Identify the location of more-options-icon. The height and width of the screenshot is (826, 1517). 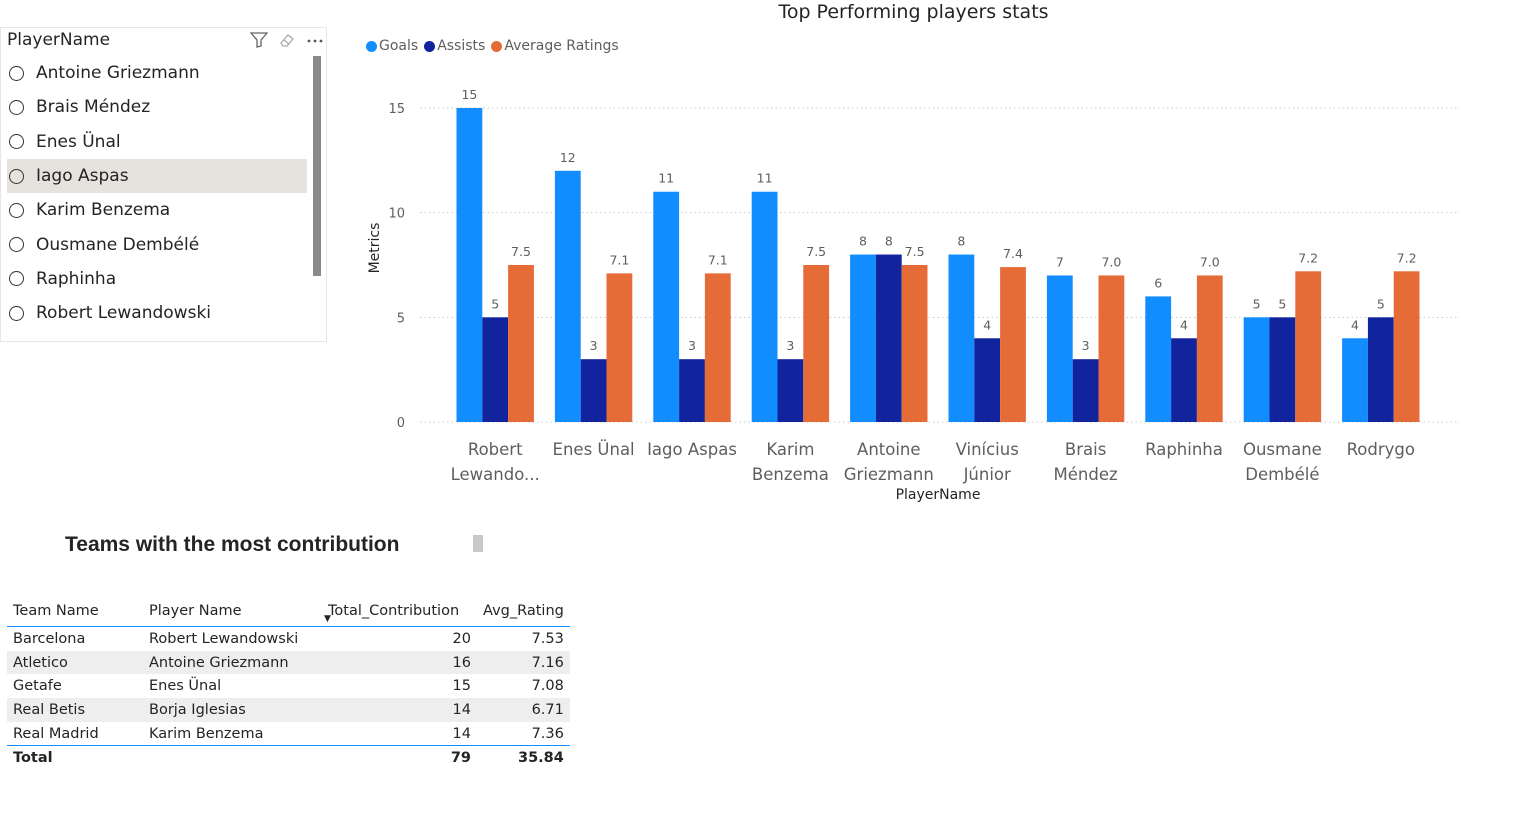
(315, 40).